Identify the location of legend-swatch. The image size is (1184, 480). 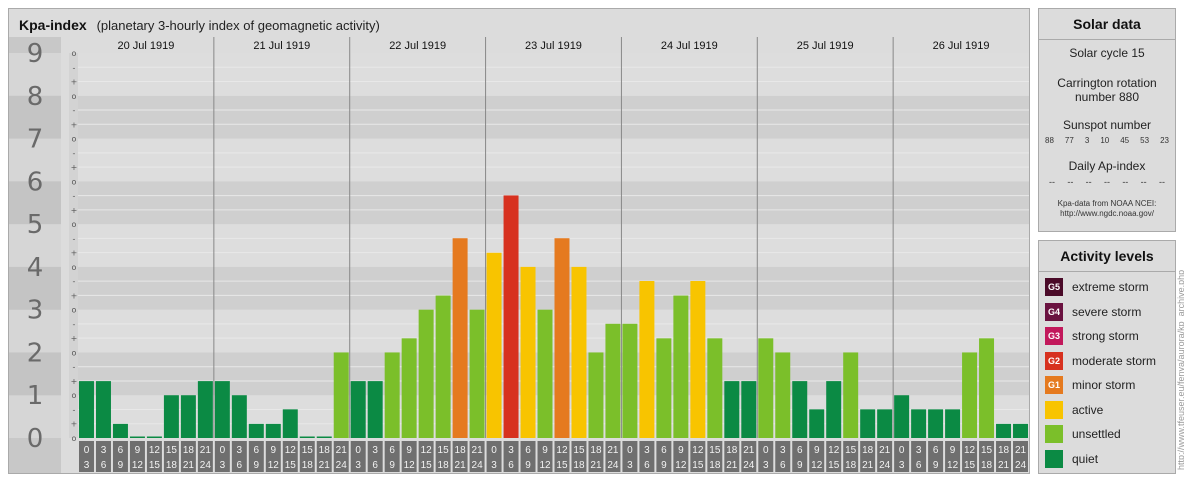
(1054, 434).